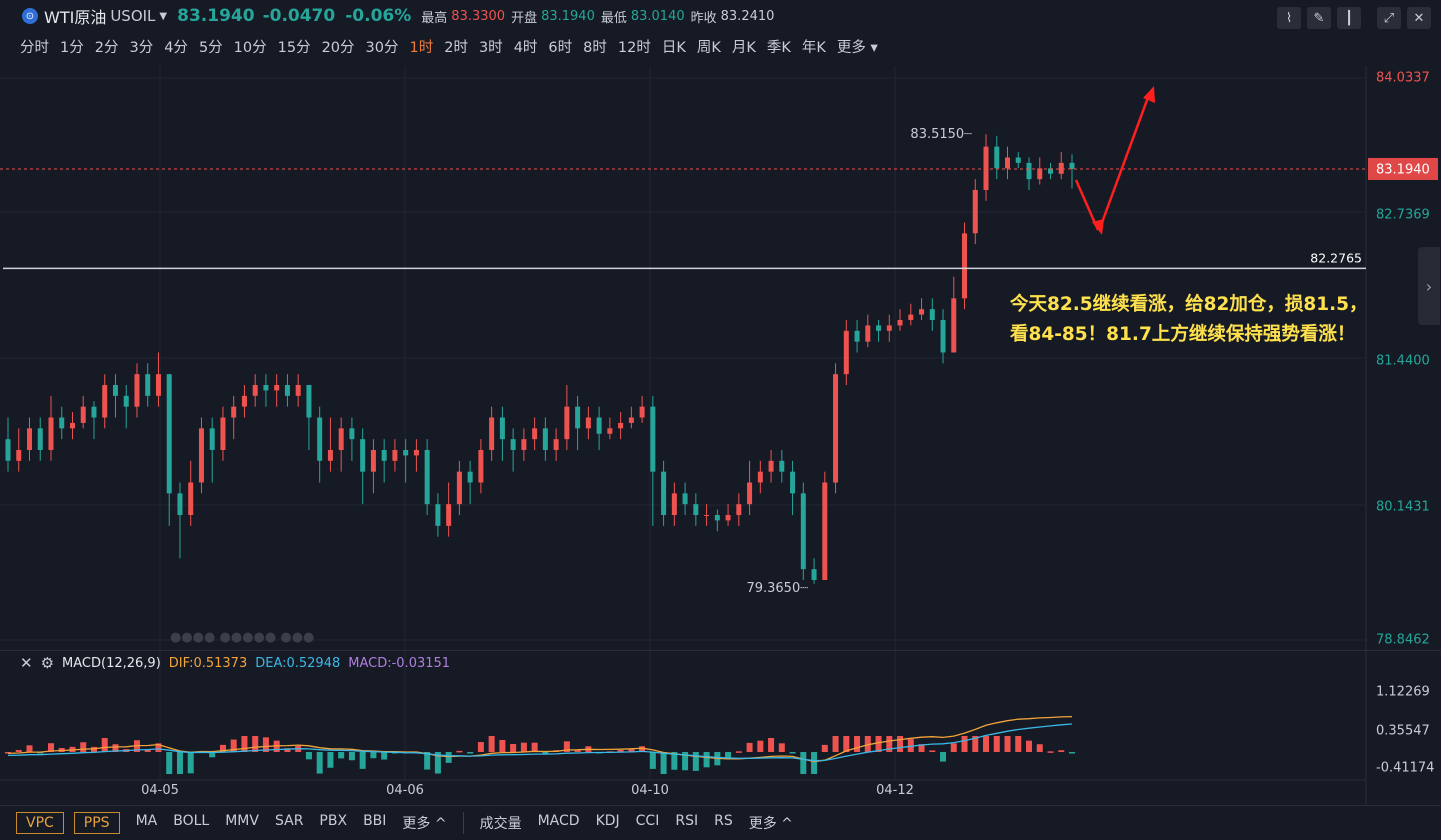 This screenshot has width=1441, height=840. What do you see at coordinates (424, 824) in the screenshot?
I see `main-indicator-6: 更多 ^` at bounding box center [424, 824].